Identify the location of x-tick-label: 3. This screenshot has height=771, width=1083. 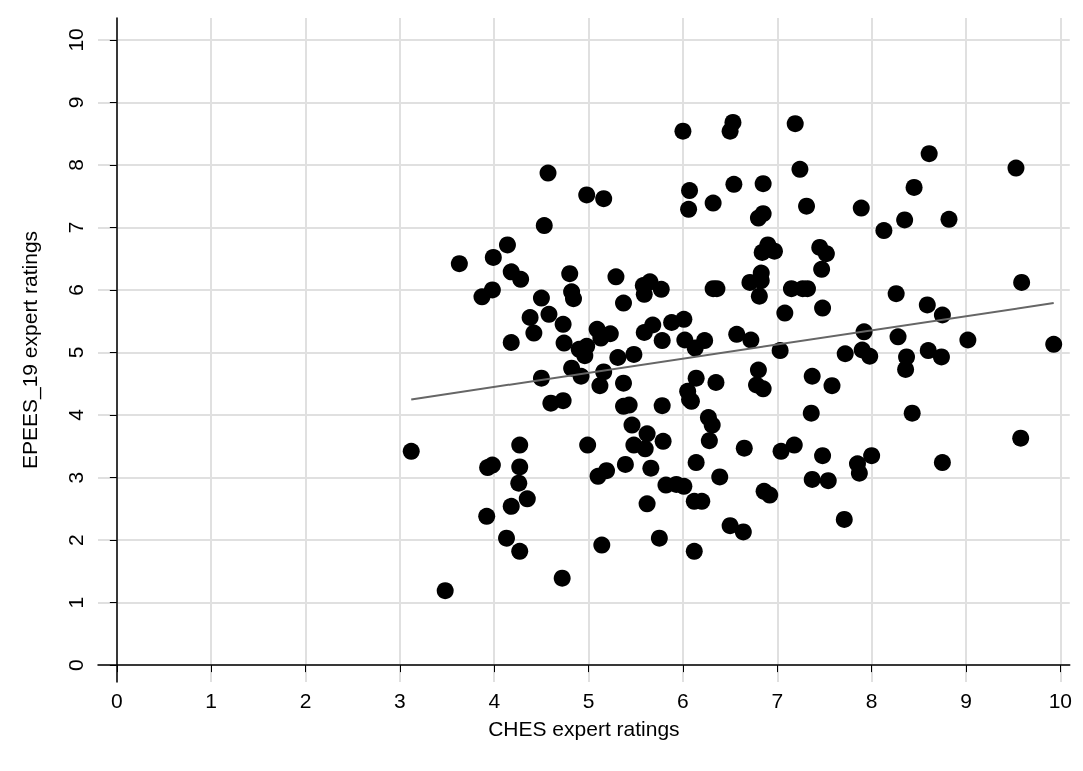
(400, 700).